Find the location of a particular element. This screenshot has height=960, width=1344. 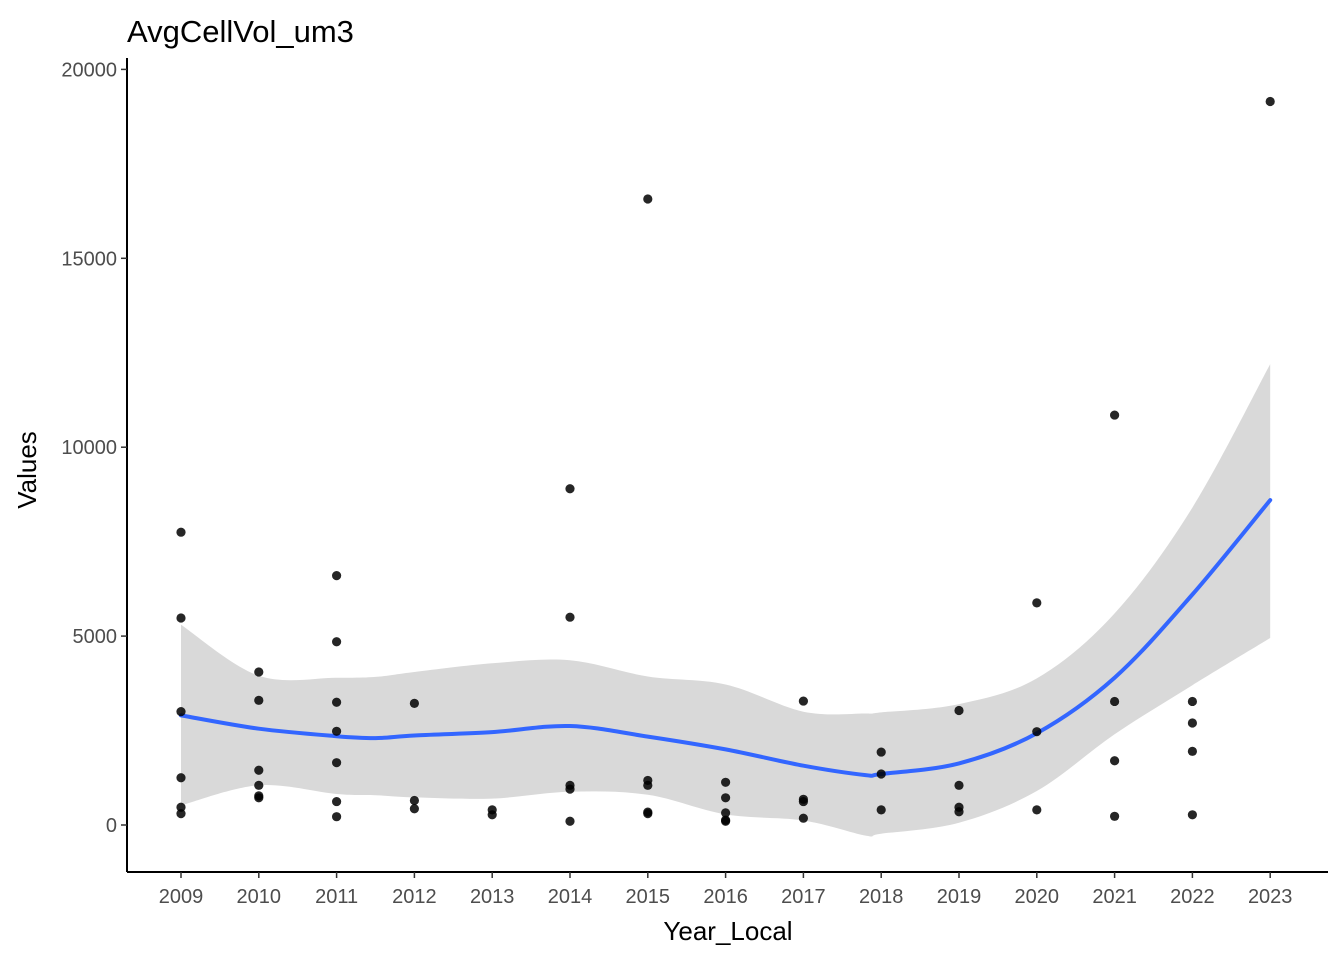

x-tick-label: 2009 is located at coordinates (181, 897).